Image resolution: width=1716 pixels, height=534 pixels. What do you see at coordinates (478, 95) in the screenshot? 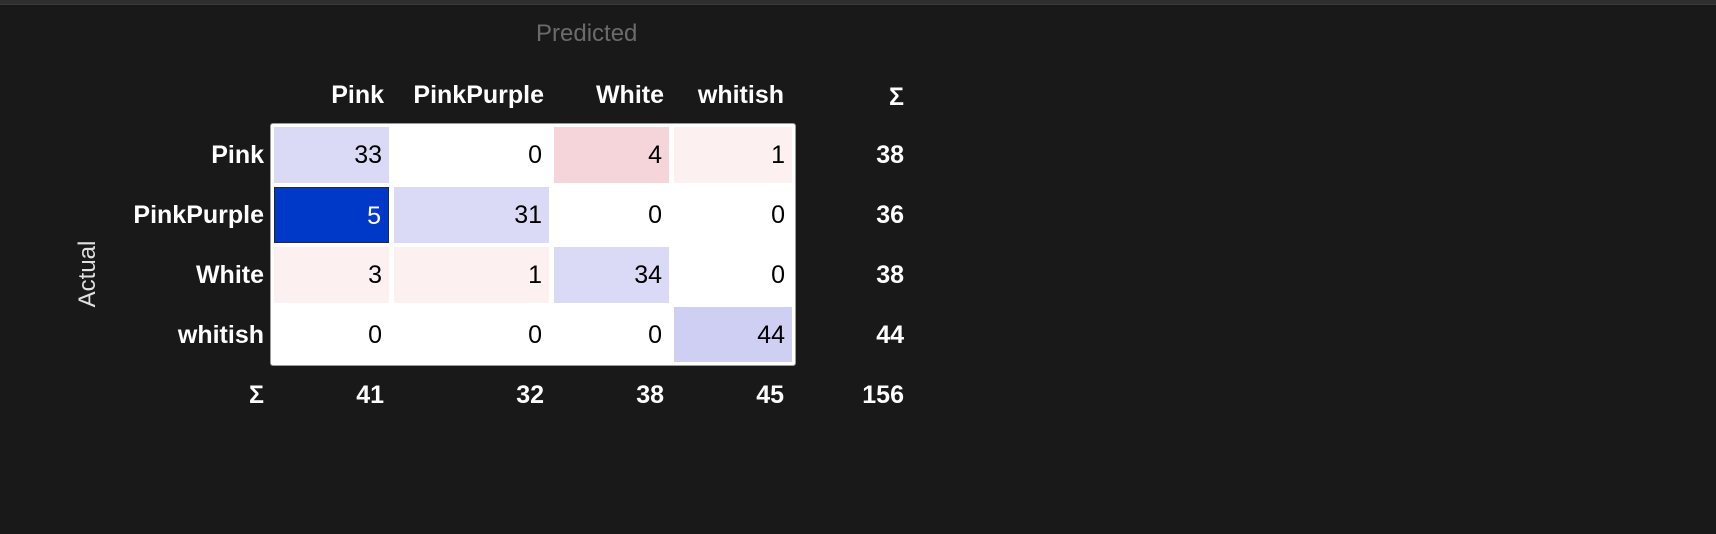
I see `column-header-pinkpurple: PinkPurple` at bounding box center [478, 95].